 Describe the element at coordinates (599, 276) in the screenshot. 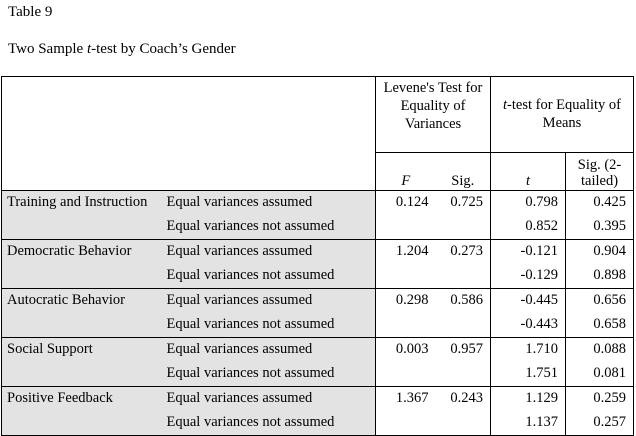

I see `sig2-value-cell: 0.898` at that location.